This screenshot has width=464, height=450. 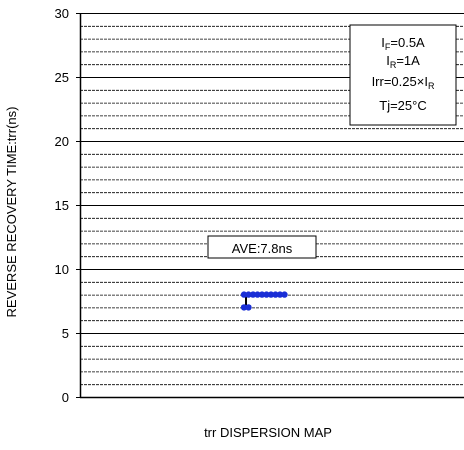 What do you see at coordinates (403, 43) in the screenshot?
I see `condition-if: IF=0.5A` at bounding box center [403, 43].